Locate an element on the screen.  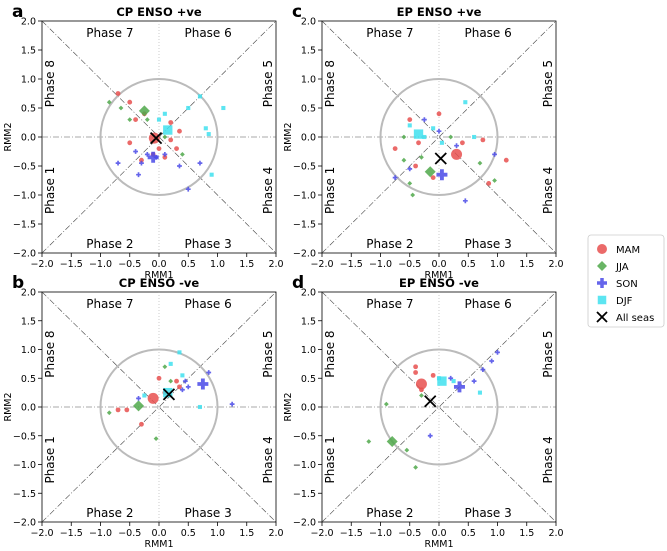
legend-label-son: SON is located at coordinates (627, 284).